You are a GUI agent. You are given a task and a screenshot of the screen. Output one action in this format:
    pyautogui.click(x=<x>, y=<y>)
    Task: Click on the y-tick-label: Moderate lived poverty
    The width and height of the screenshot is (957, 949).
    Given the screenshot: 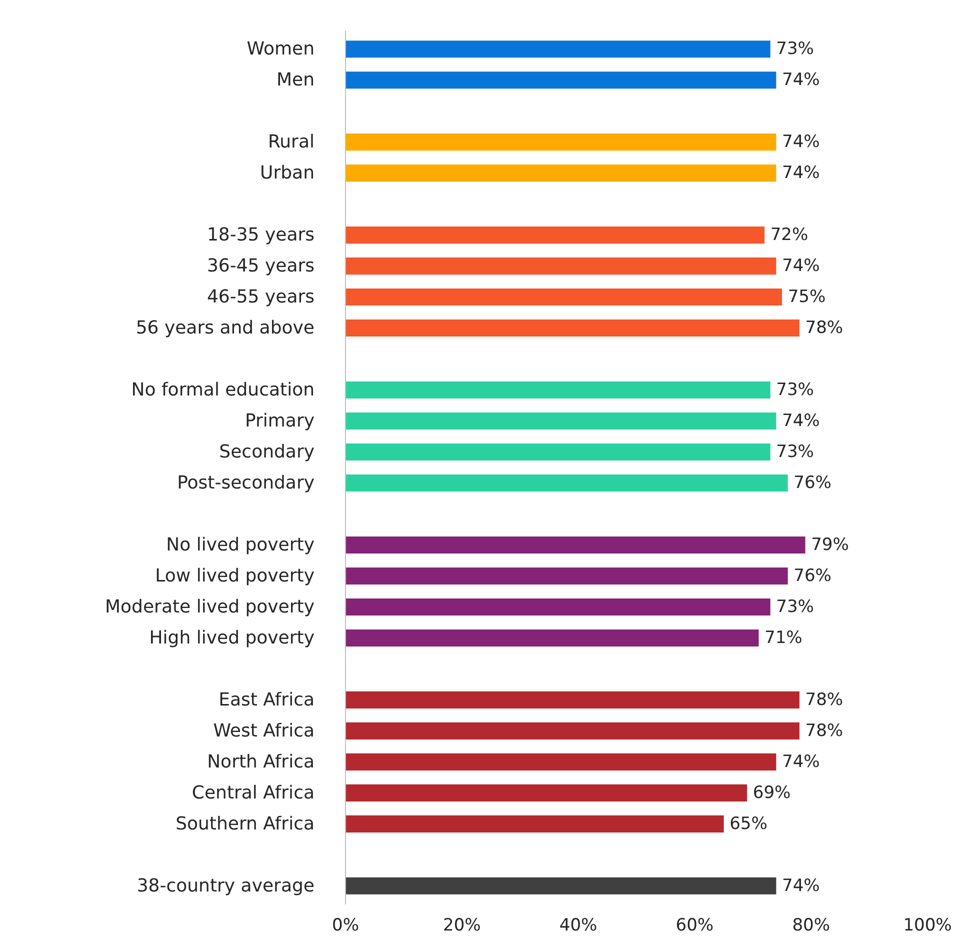 What is the action you would take?
    pyautogui.click(x=210, y=607)
    